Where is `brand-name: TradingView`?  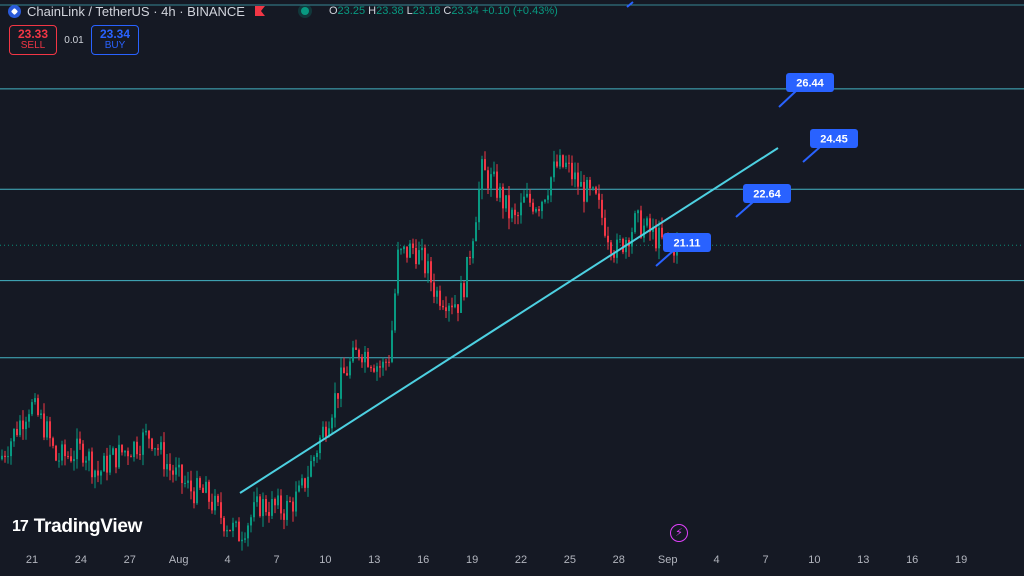 brand-name: TradingView is located at coordinates (88, 526).